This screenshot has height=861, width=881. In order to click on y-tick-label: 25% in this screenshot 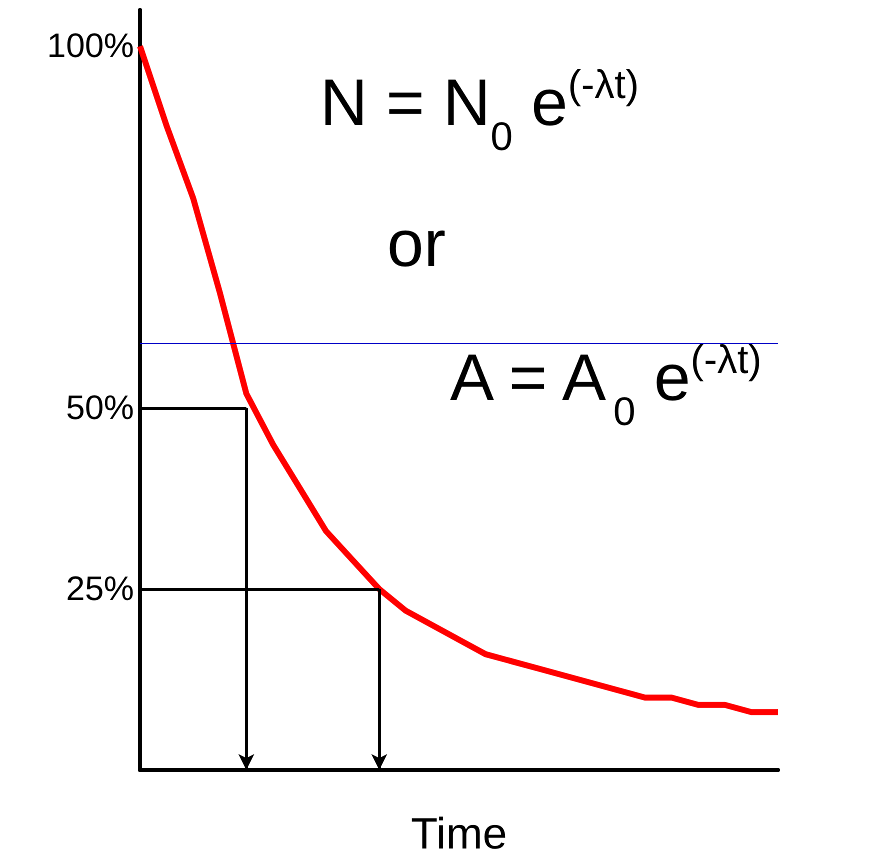, I will do `click(100, 589)`.